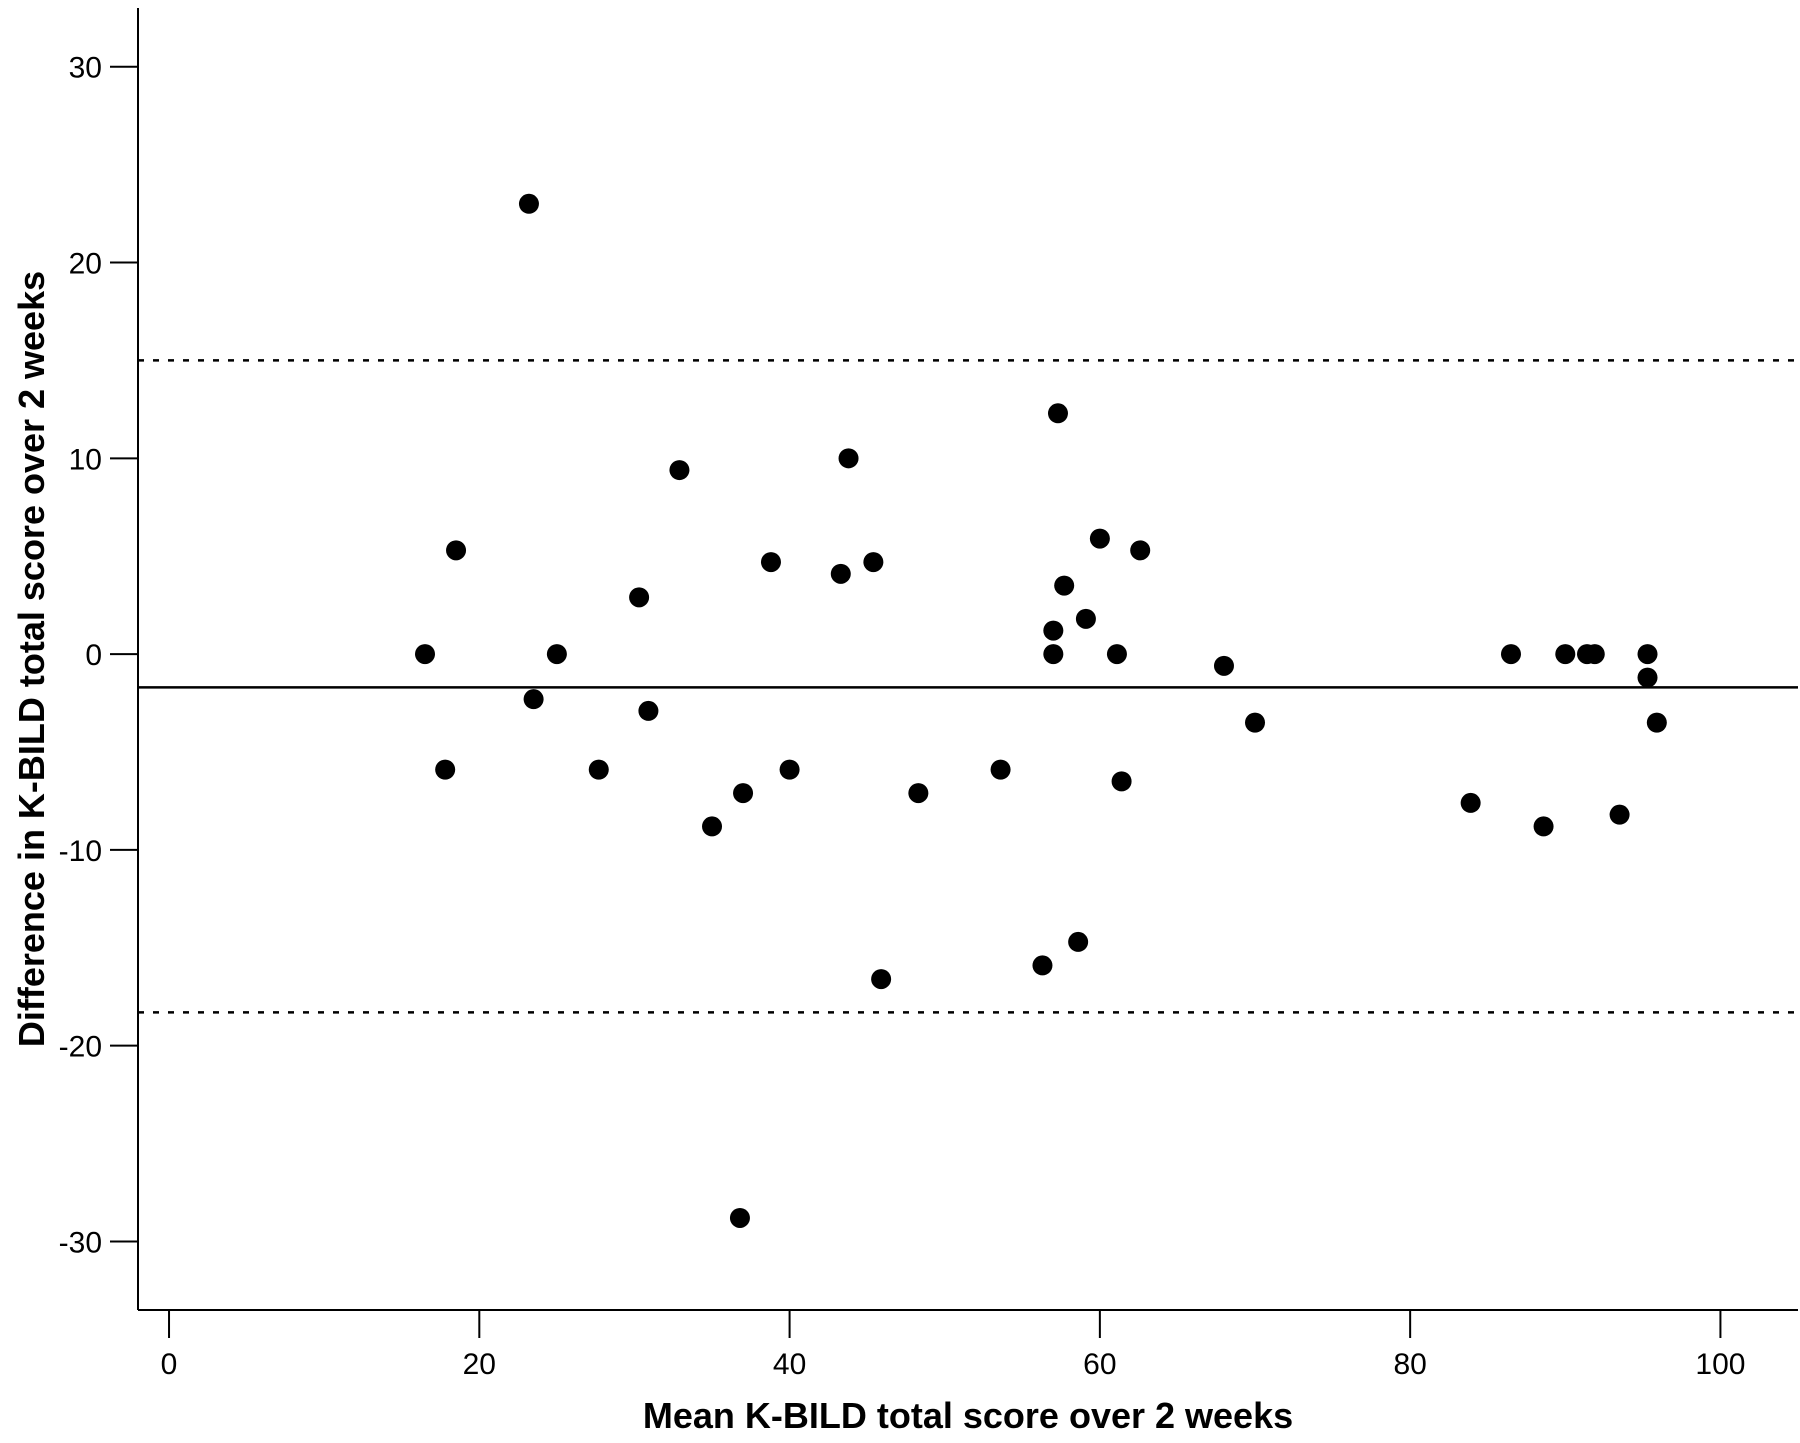 This screenshot has height=1443, width=1800. Describe the element at coordinates (85, 459) in the screenshot. I see `y-tick-label: 10` at that location.